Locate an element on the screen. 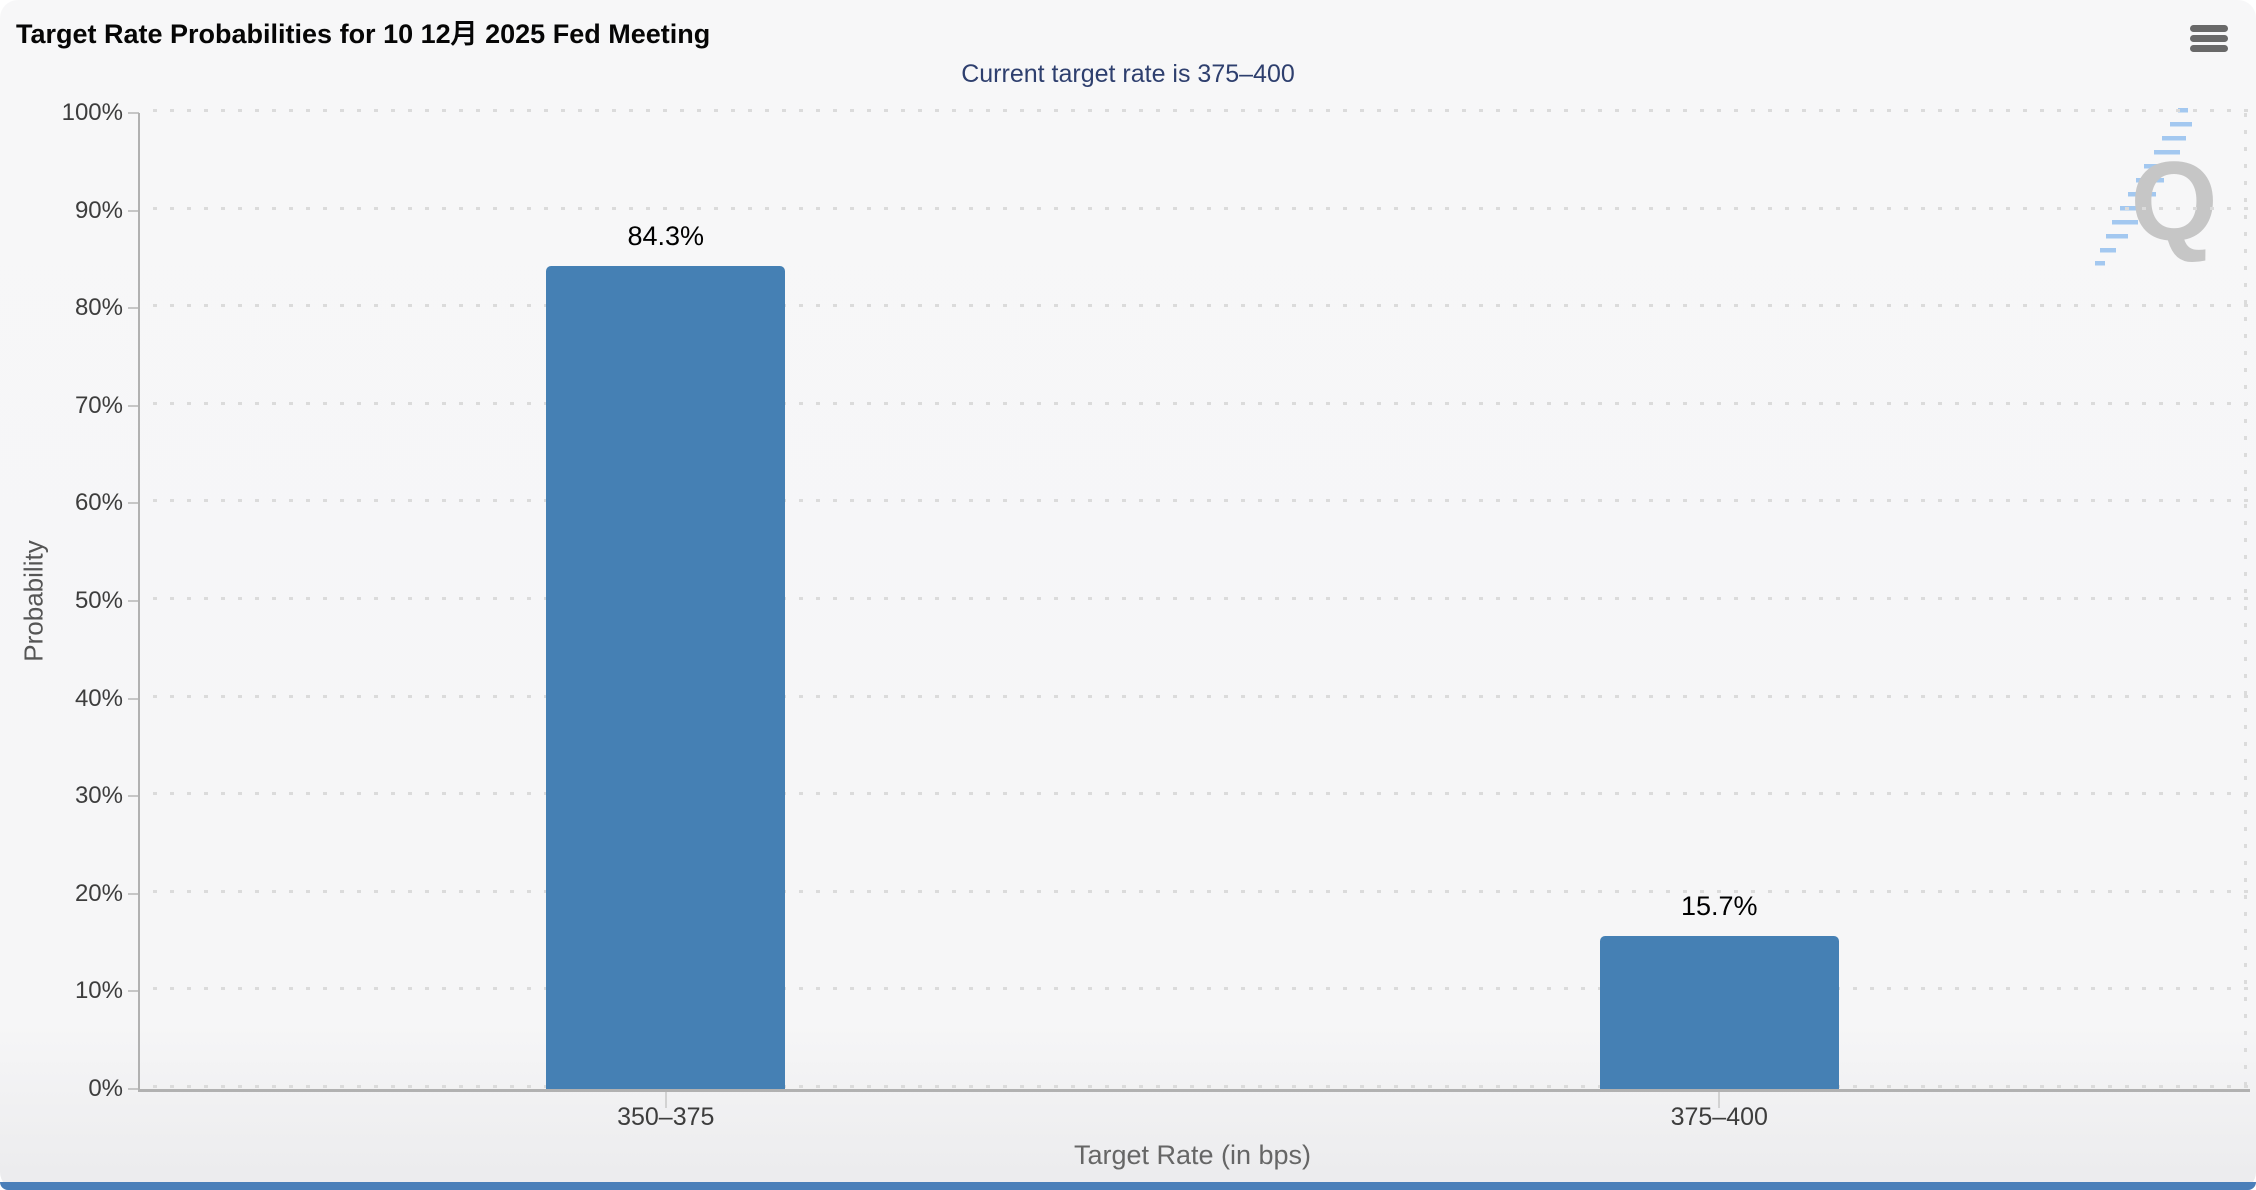 The height and width of the screenshot is (1190, 2256). y-axis-title: Probability is located at coordinates (33, 601).